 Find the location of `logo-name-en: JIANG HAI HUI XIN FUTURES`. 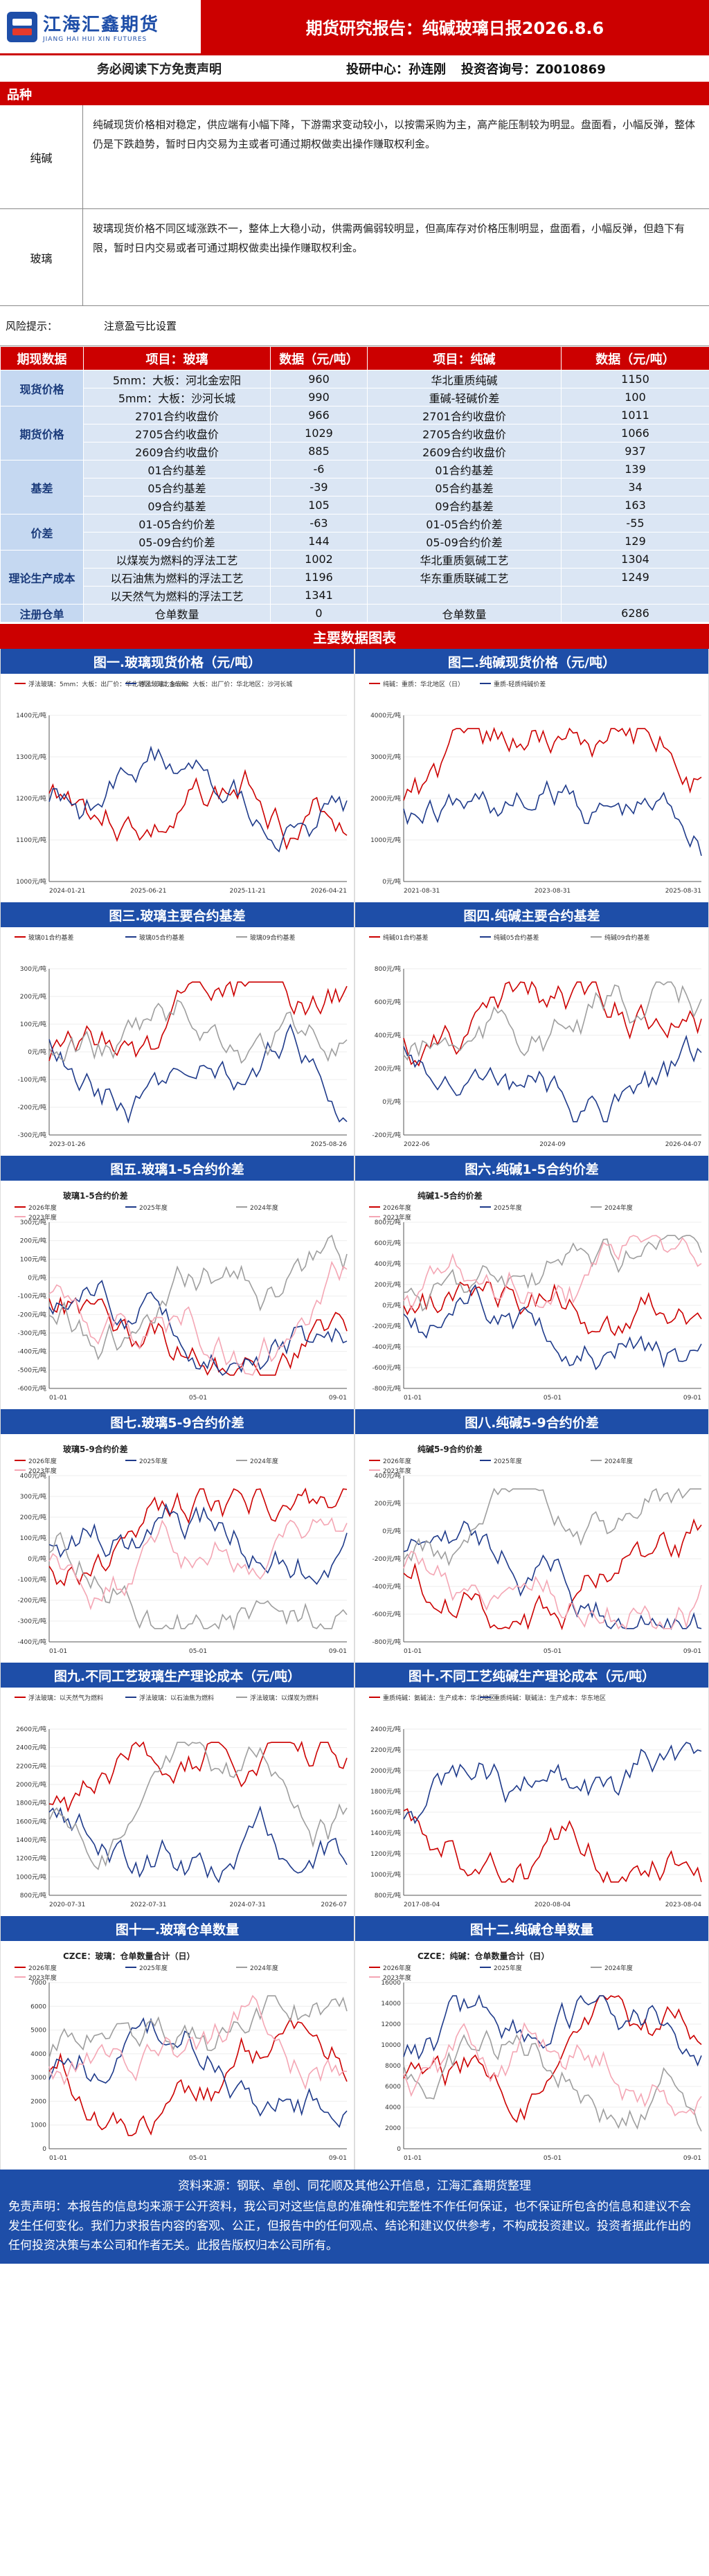

logo-name-en: JIANG HAI HUI XIN FUTURES is located at coordinates (95, 39).